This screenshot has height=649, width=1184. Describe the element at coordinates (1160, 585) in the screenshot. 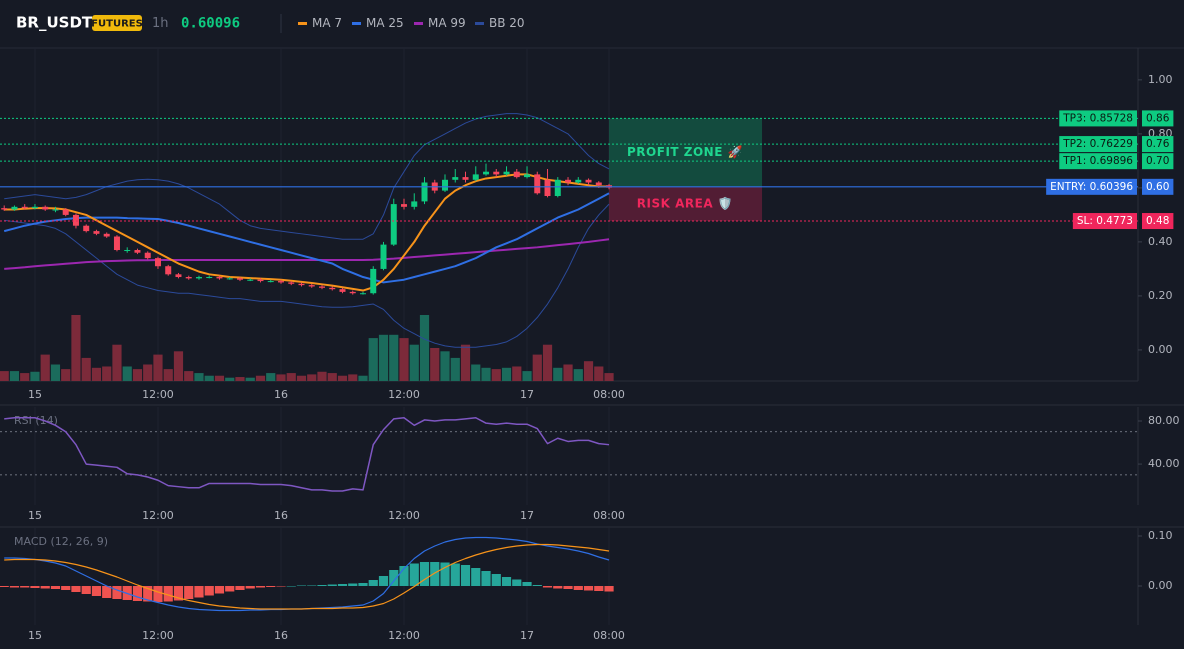

I see `y-tick-label: 0.00` at that location.